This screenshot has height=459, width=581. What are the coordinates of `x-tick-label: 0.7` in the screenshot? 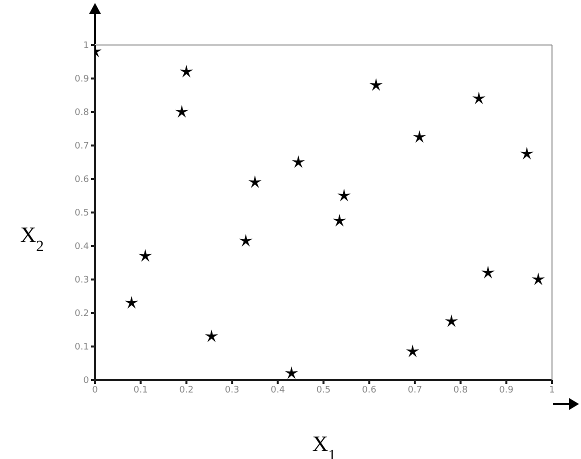 It's located at (415, 390).